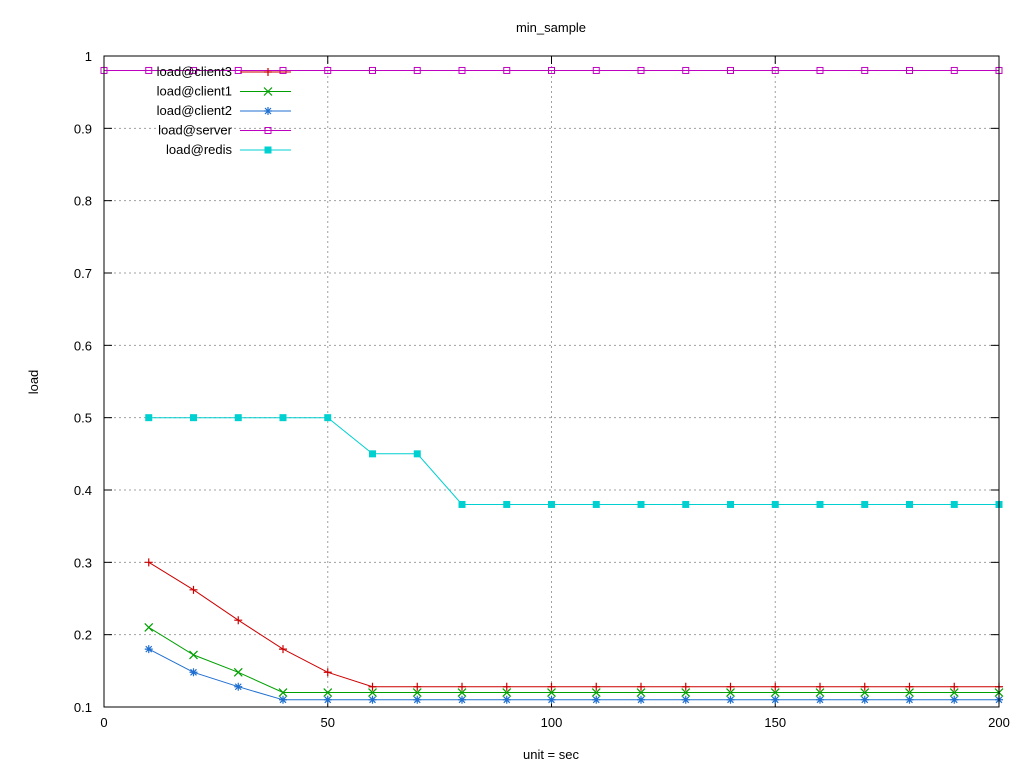  I want to click on y-tick-label: 0.9, so click(83, 128).